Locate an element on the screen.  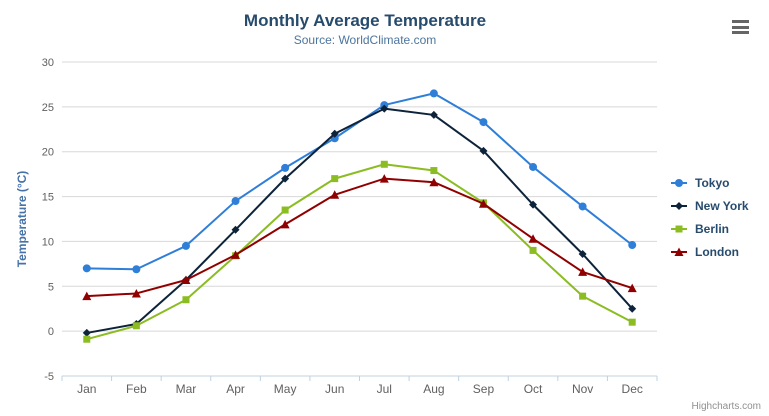
legend-label: London is located at coordinates (717, 251).